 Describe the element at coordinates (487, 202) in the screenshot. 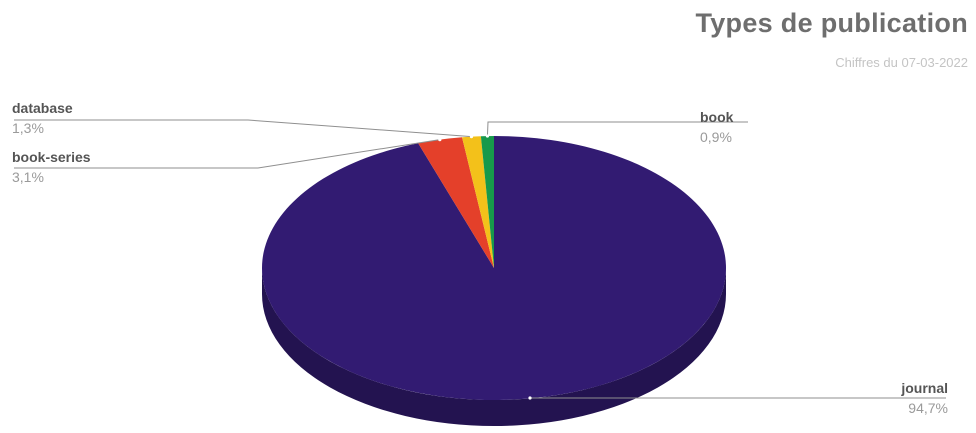

I see `slice-book` at that location.